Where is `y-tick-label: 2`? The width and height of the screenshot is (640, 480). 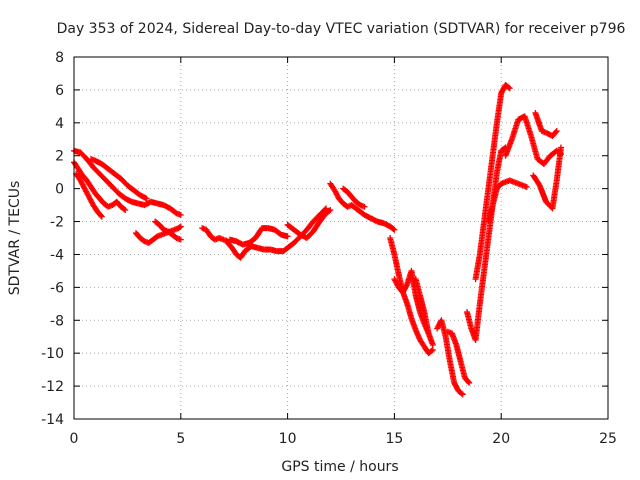 y-tick-label: 2 is located at coordinates (59, 157).